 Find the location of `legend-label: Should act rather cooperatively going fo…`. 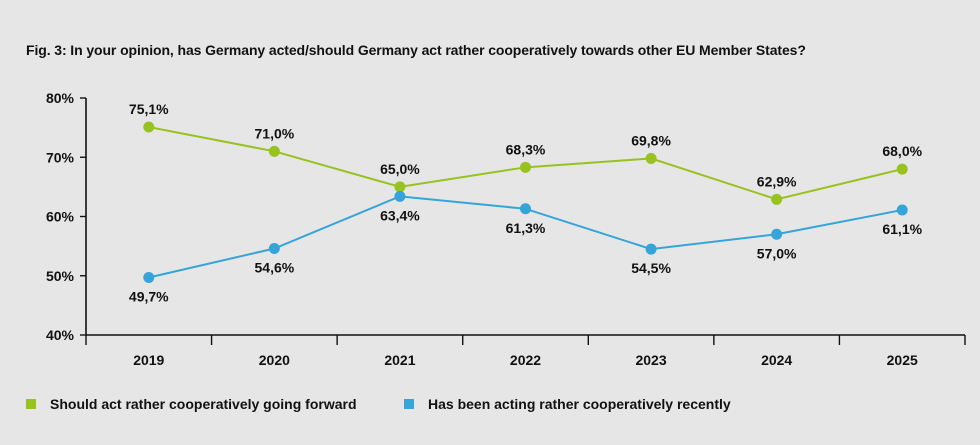

legend-label: Should act rather cooperatively going fo… is located at coordinates (203, 404).